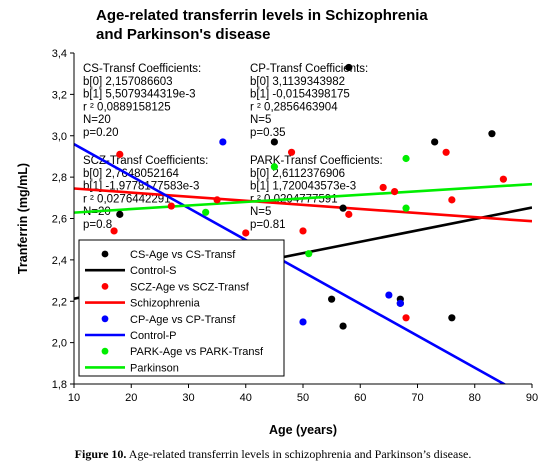 The height and width of the screenshot is (469, 546). What do you see at coordinates (59, 178) in the screenshot?
I see `y-tick-label-5: 2,8` at bounding box center [59, 178].